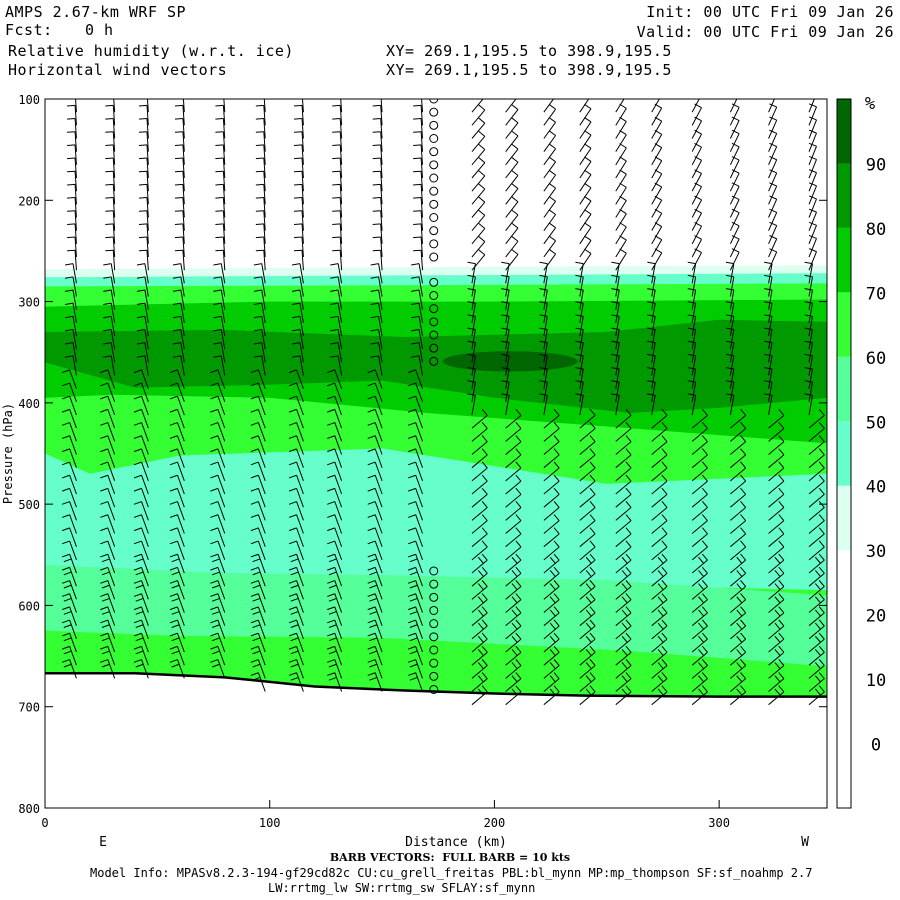 This screenshot has width=900, height=900. What do you see at coordinates (770, 12) in the screenshot?
I see `init-time: Init: 00 UTC Fri 09 Jan 26` at bounding box center [770, 12].